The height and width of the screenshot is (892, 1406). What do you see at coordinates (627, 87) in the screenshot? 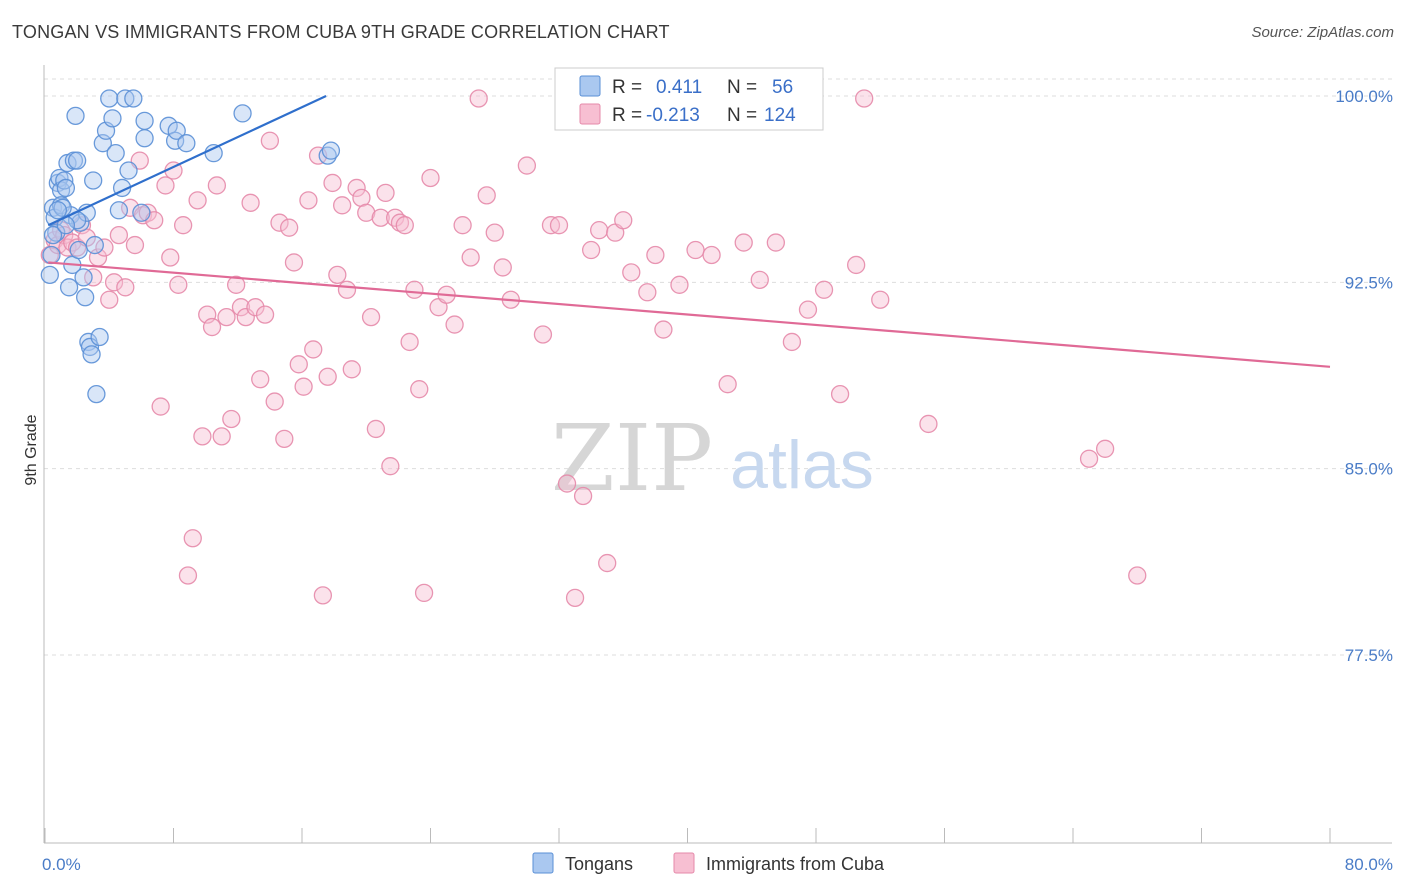
I see `legend-r-label-1: R =` at bounding box center [627, 87].